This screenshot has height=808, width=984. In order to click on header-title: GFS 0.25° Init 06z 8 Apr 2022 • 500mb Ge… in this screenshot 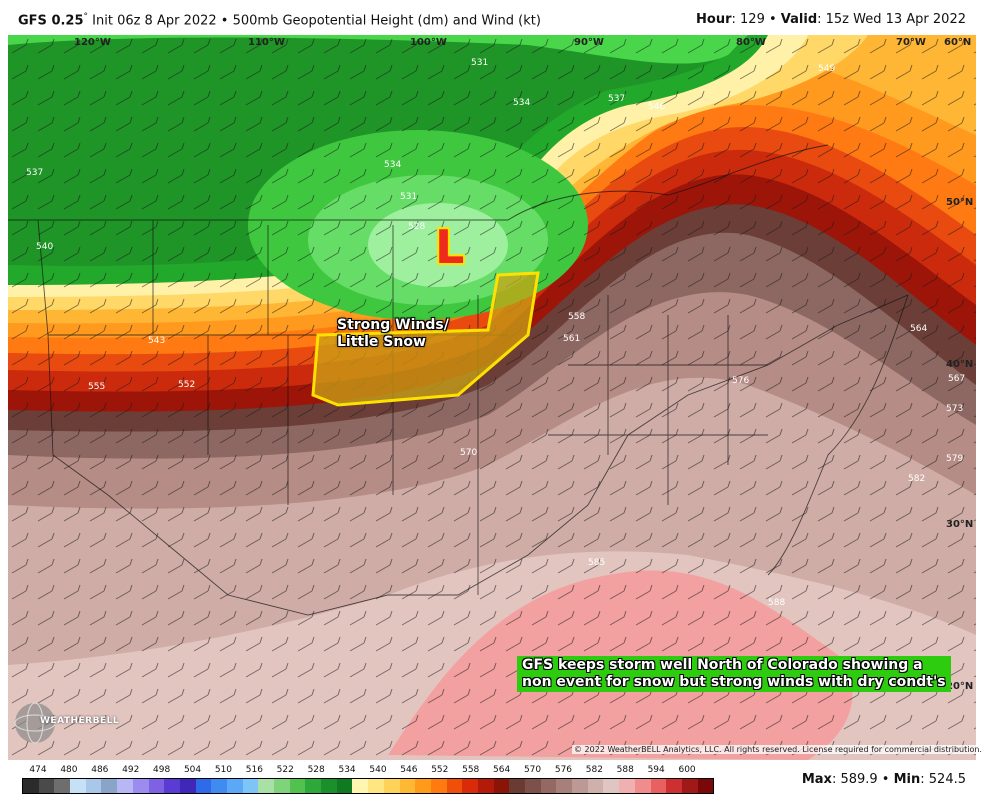, I will do `click(279, 20)`.